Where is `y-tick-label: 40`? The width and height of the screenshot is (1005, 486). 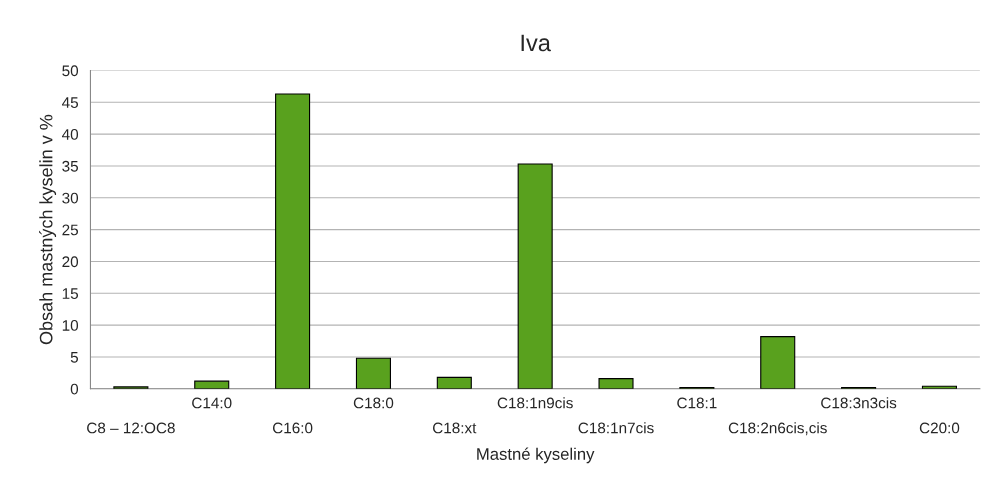
y-tick-label: 40 is located at coordinates (70, 134).